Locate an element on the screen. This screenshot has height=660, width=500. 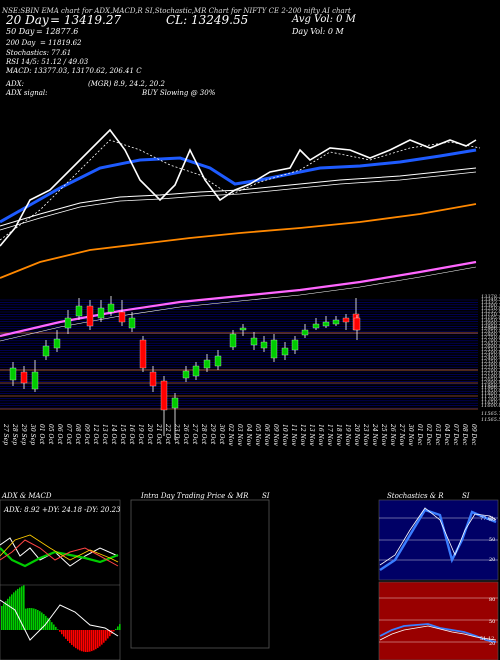
date-label: 16 Oct is located at coordinates (131, 434).